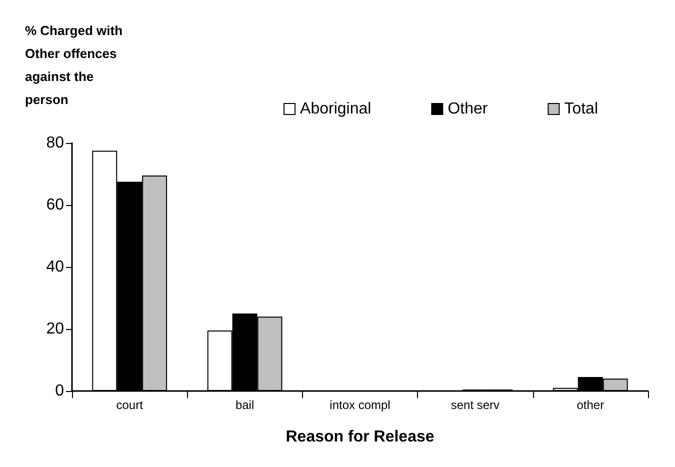 The image size is (675, 467). I want to click on x-tick-label: intox compl, so click(360, 405).